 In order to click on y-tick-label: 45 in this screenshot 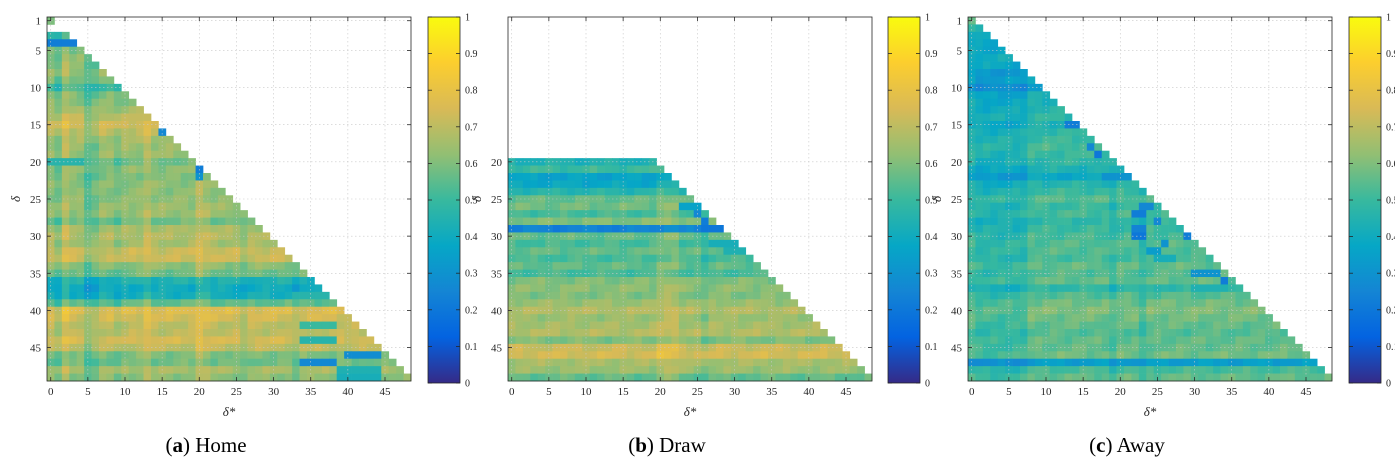, I will do `click(497, 349)`.